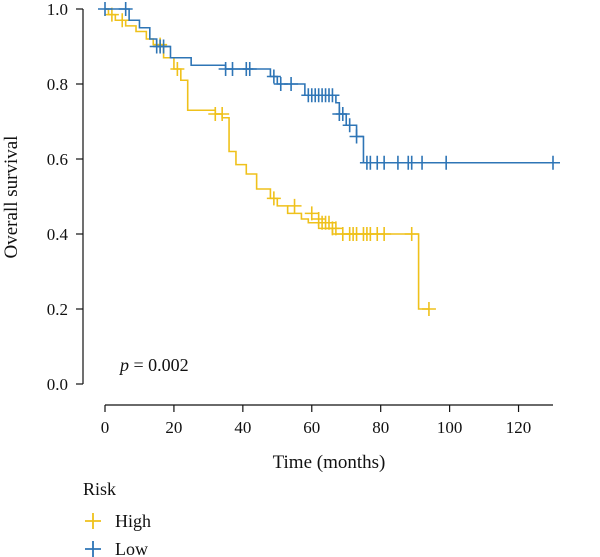 The height and width of the screenshot is (557, 600). I want to click on y-tick-label-1.0: 1.0, so click(57, 9).